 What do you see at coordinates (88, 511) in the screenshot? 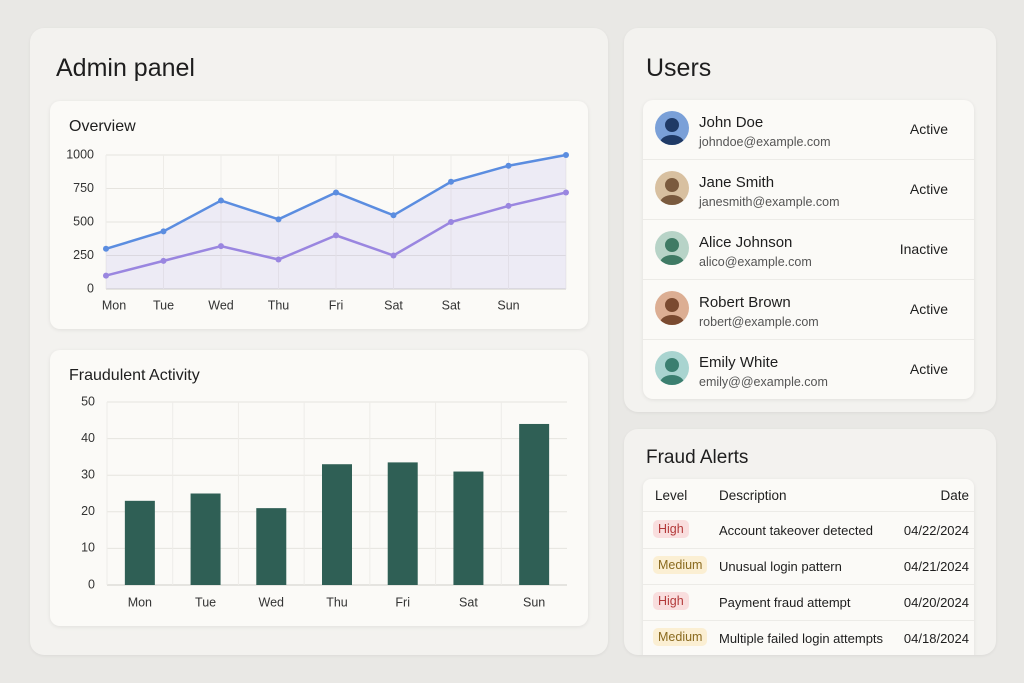
I see `y-tick-label: 20` at bounding box center [88, 511].